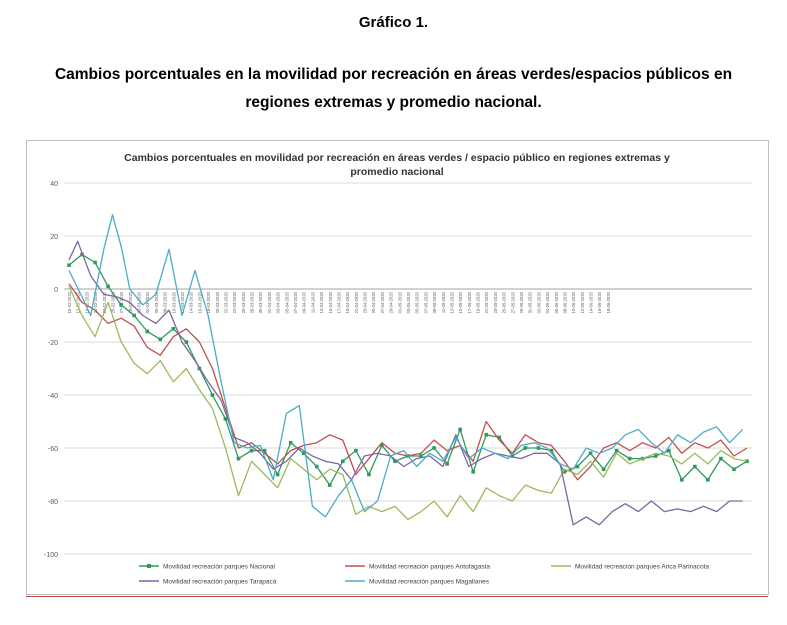  I want to click on y-axis-ticks: 40 20 0 -20 -40 -60 -80 -100, so click(51, 370).